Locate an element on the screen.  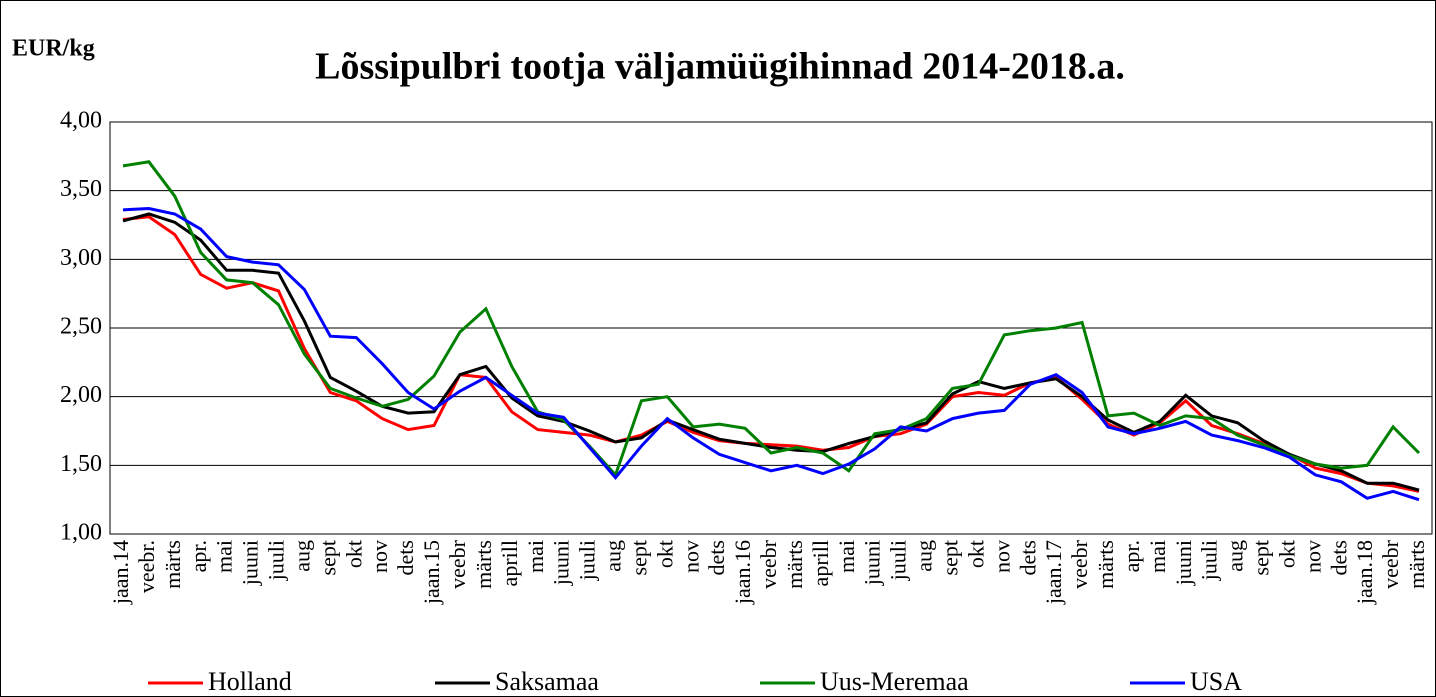
legend-label: Uus-Meremaa is located at coordinates (894, 681).